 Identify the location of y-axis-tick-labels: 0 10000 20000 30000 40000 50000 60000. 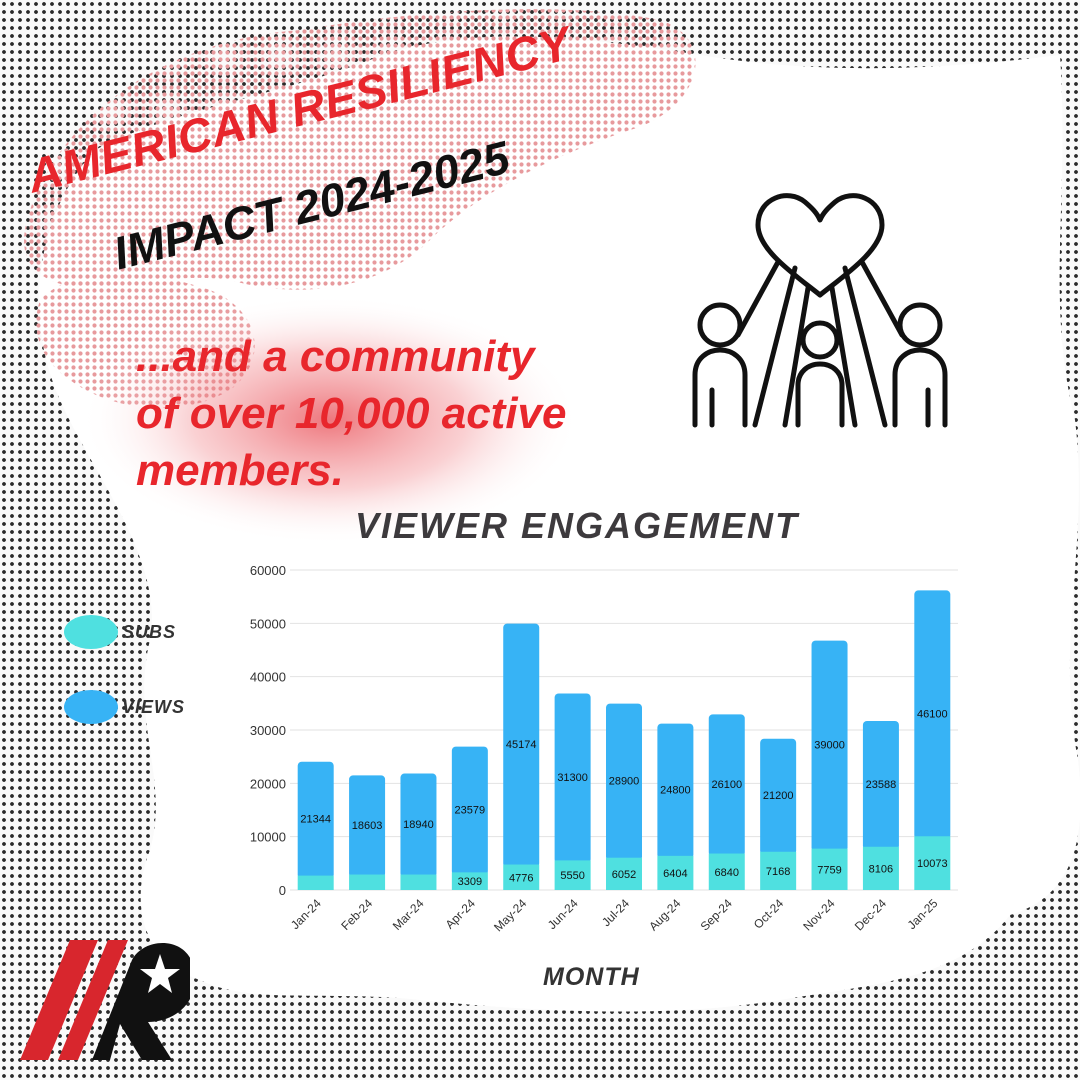
(268, 730).